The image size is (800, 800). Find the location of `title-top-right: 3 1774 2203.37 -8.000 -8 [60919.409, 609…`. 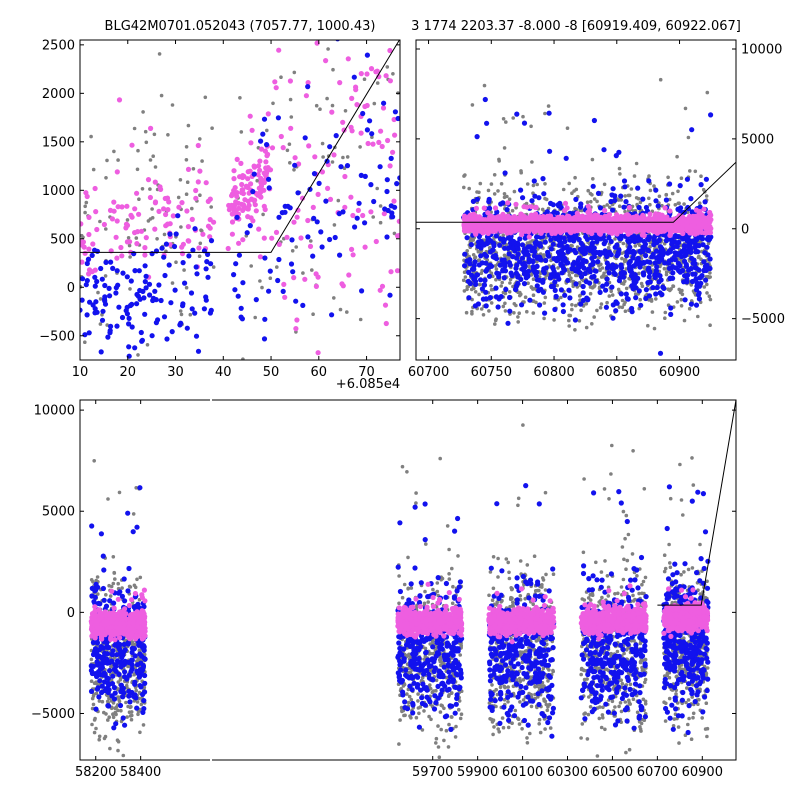

title-top-right: 3 1774 2203.37 -8.000 -8 [60919.409, 609… is located at coordinates (576, 26).